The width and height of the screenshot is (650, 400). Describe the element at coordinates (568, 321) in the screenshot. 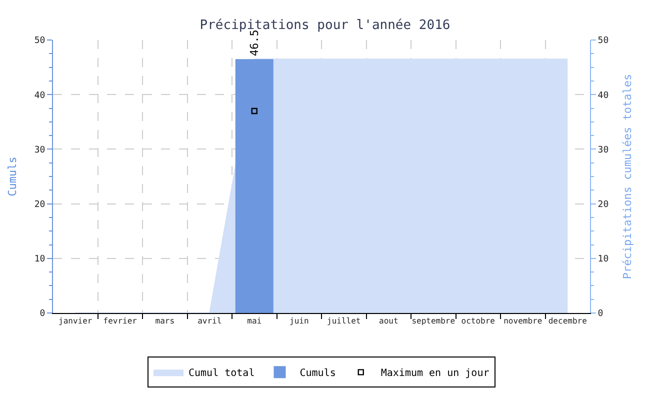

I see `x-tick-label: decembre` at that location.